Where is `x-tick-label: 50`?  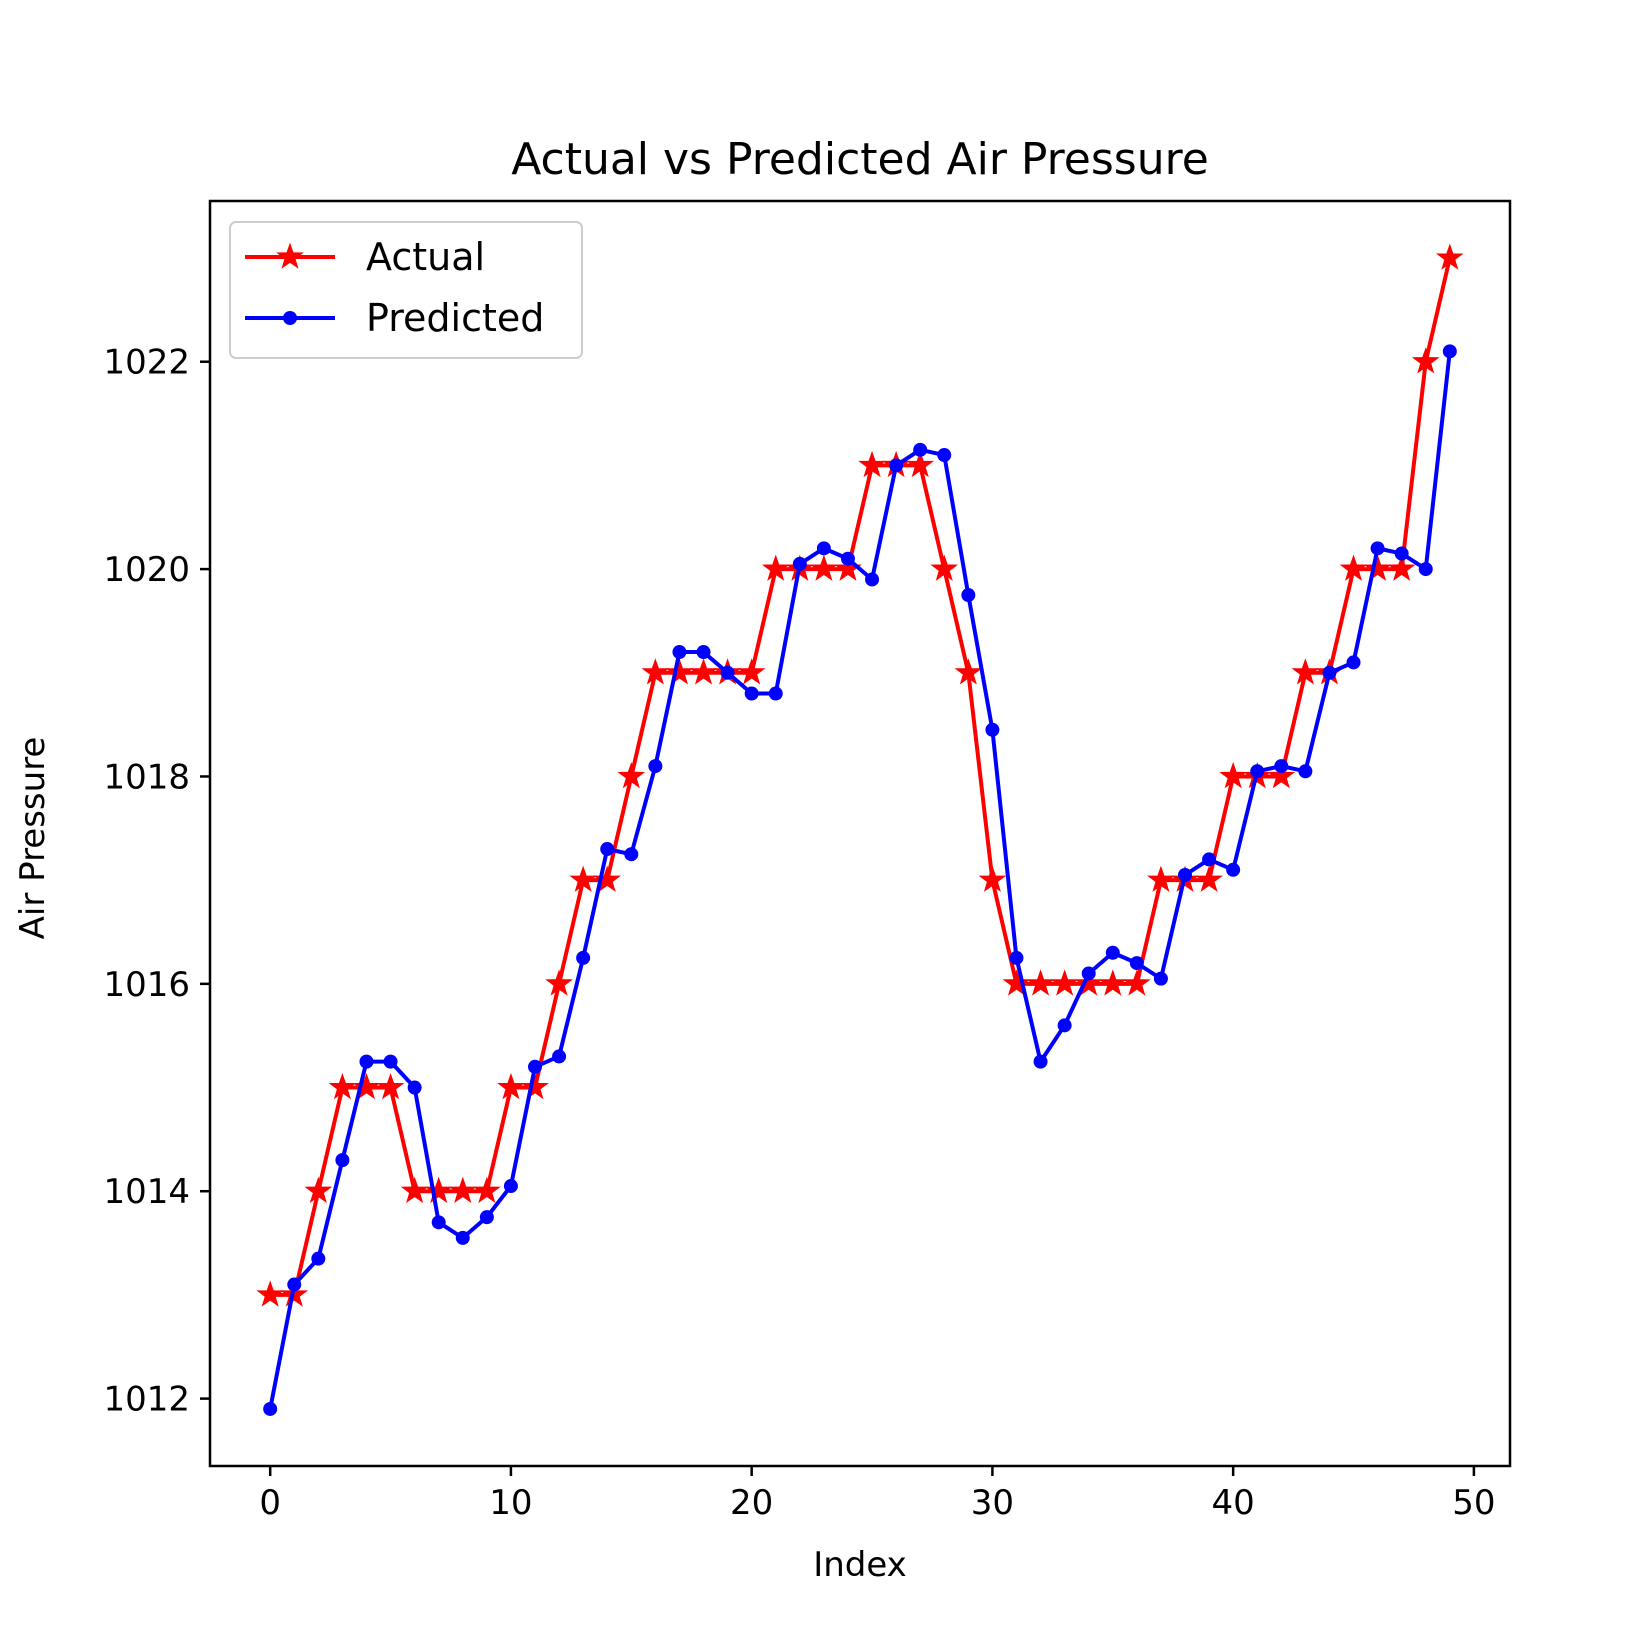 x-tick-label: 50 is located at coordinates (1473, 1503).